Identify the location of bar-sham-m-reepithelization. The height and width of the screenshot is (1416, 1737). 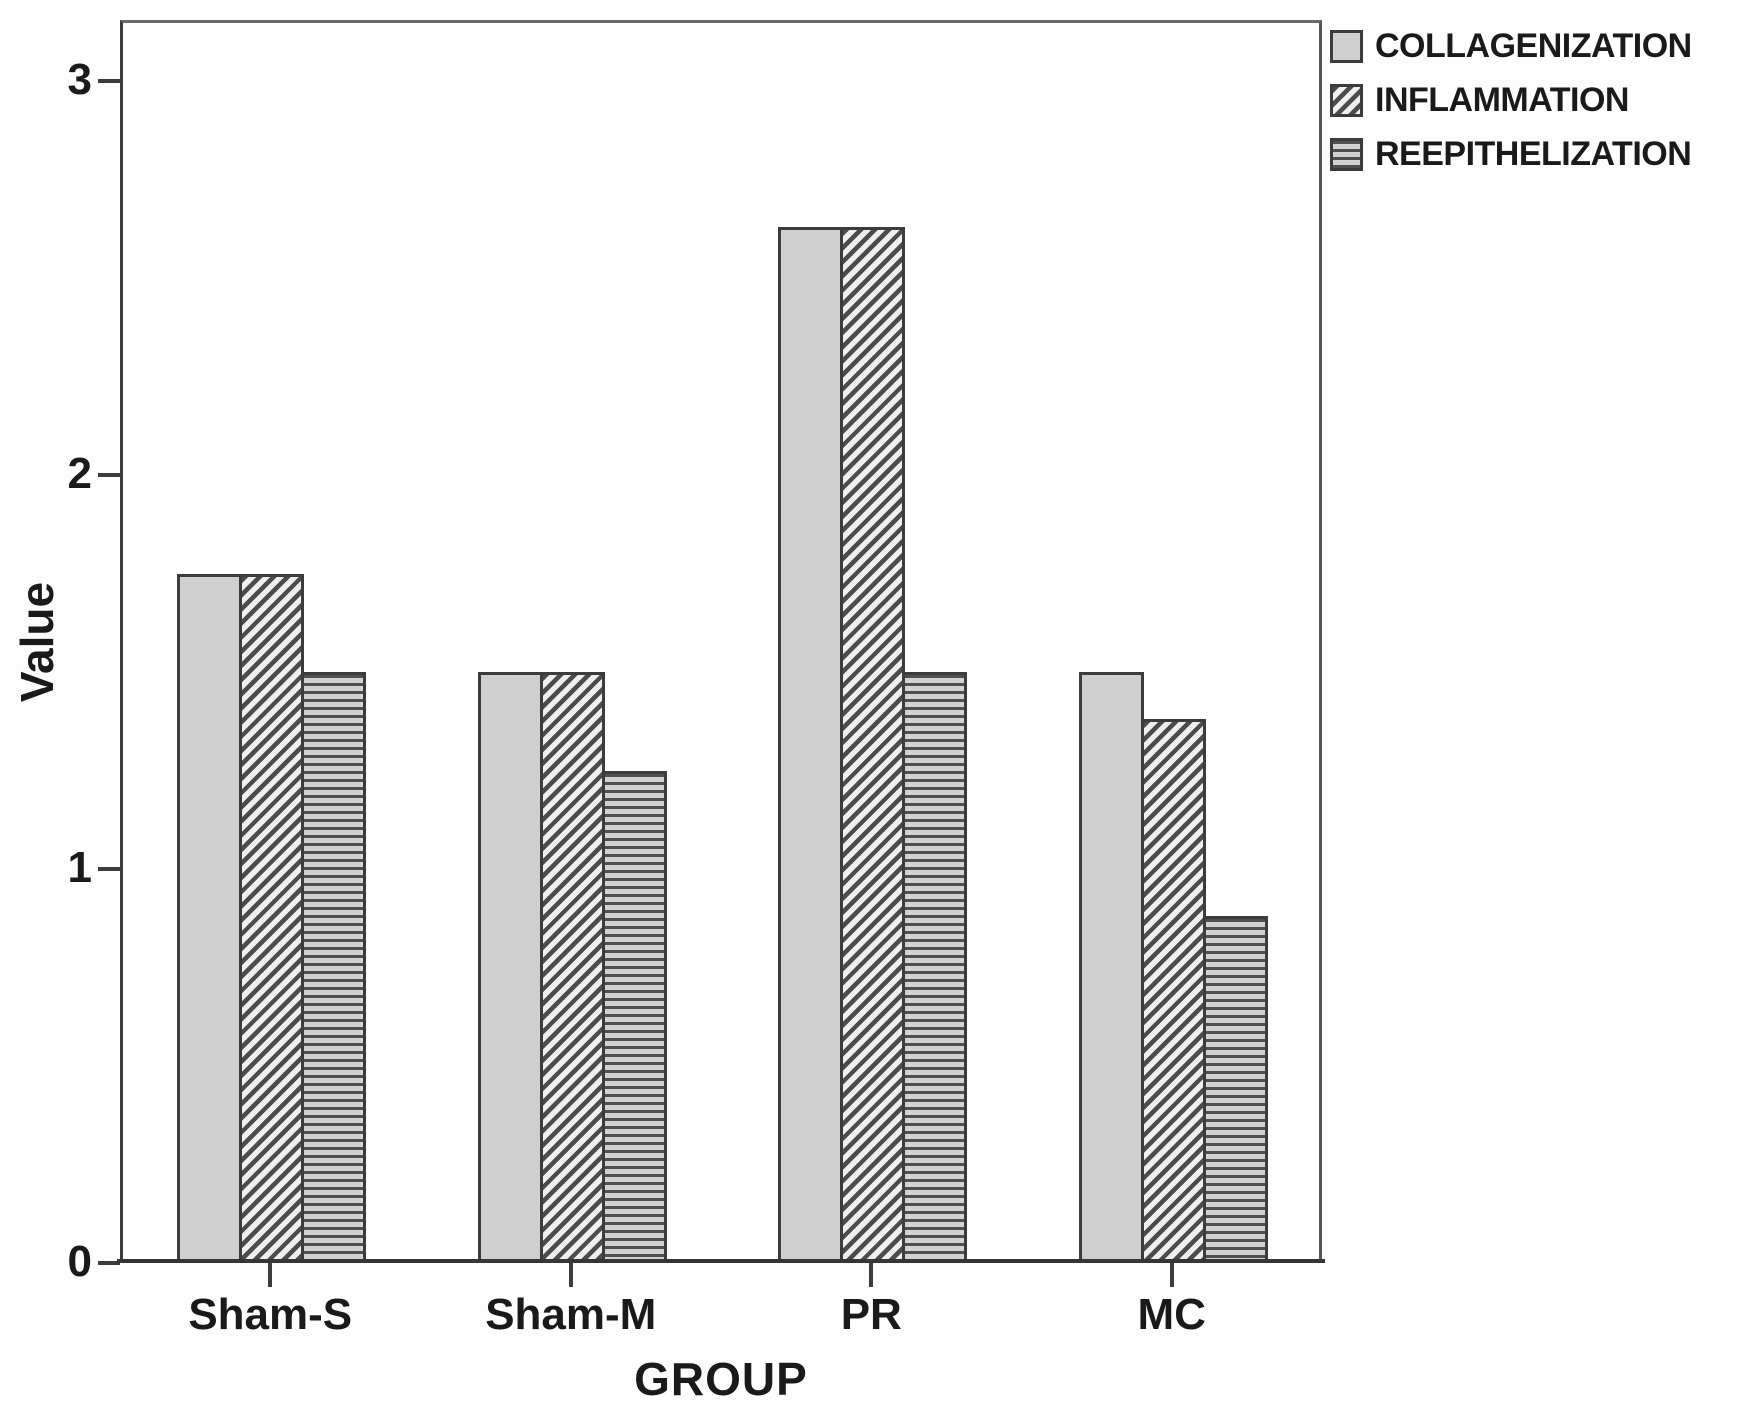
(634, 1016).